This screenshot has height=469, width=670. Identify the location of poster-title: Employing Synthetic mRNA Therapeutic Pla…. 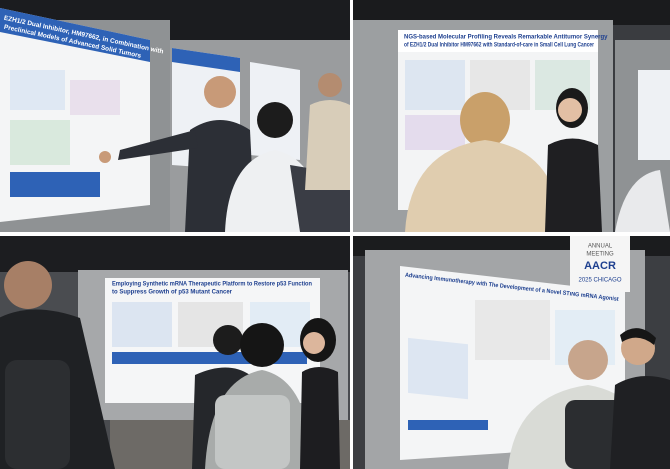
(212, 285).